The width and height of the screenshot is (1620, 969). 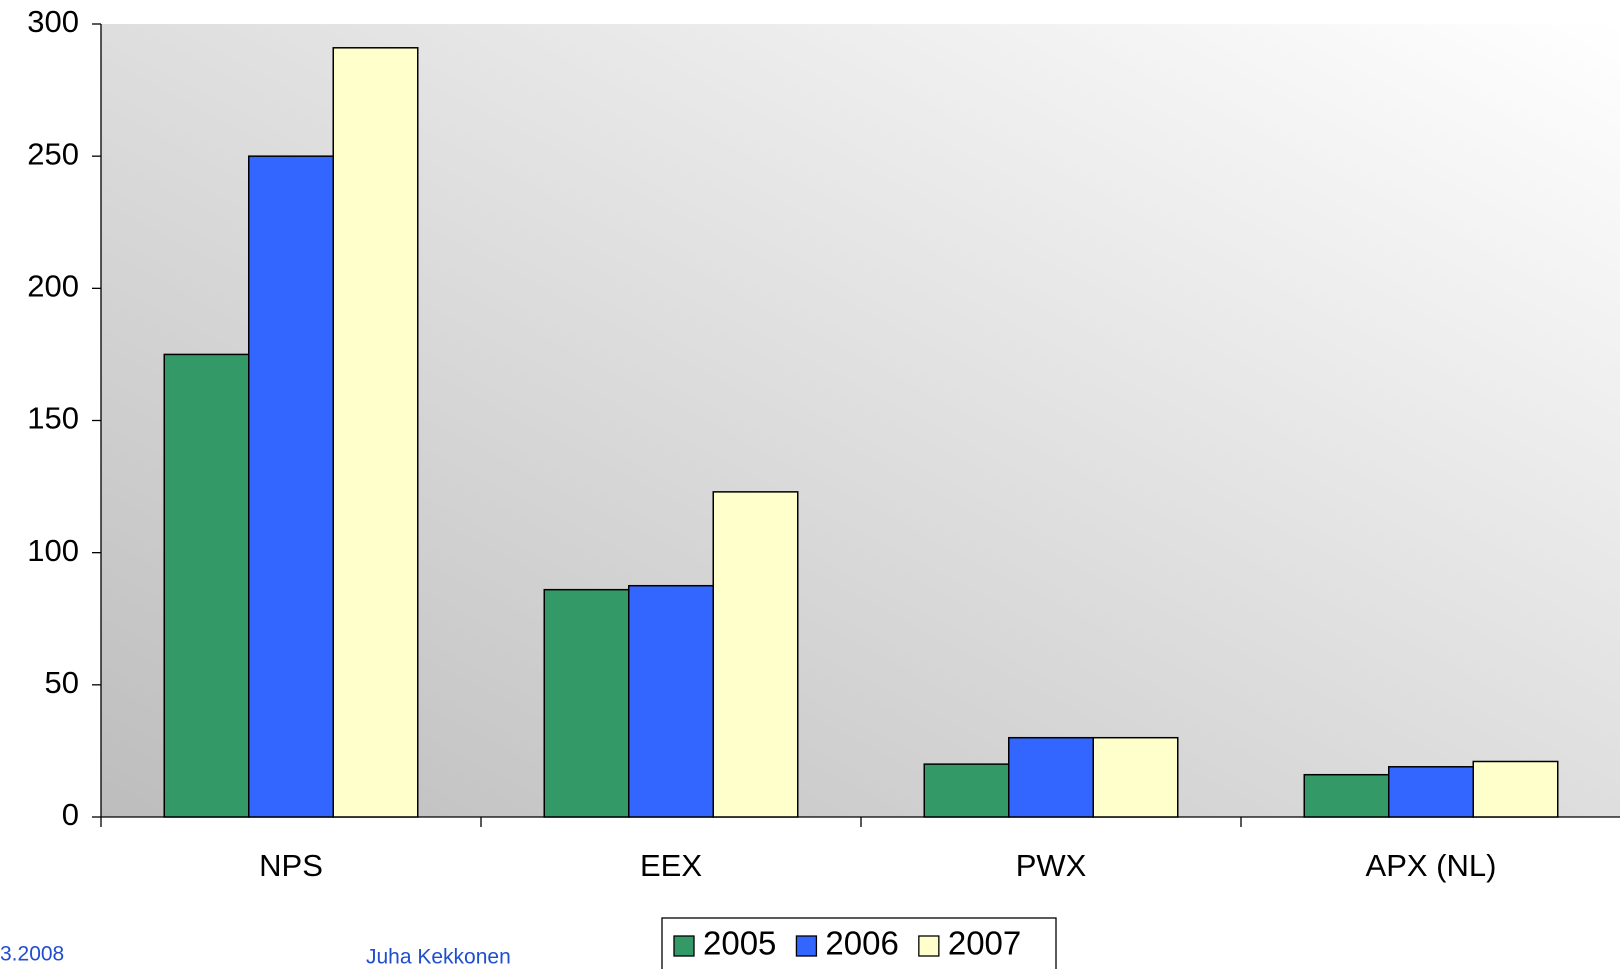 What do you see at coordinates (32, 954) in the screenshot?
I see `footer-date: 3.2008` at bounding box center [32, 954].